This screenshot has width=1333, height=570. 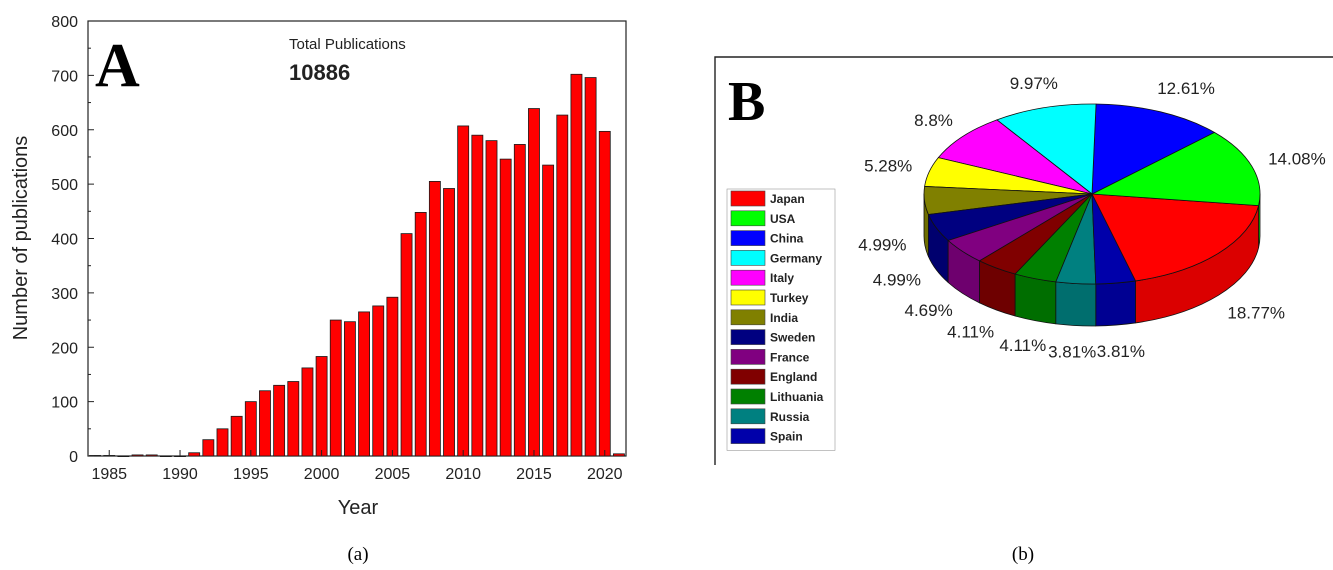 I want to click on pie-tops, so click(x=1092, y=194).